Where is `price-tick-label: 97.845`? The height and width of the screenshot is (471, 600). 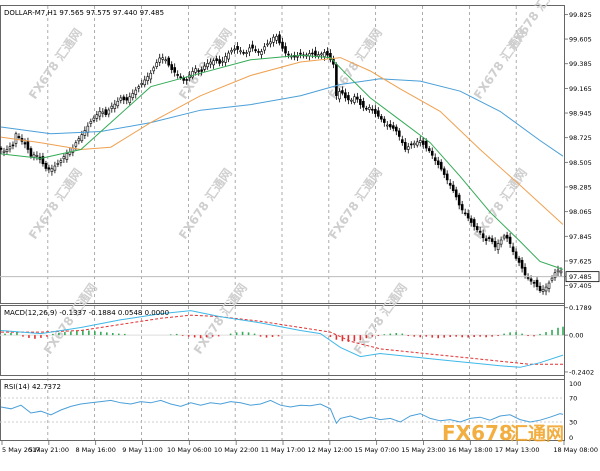 price-tick-label: 97.845 is located at coordinates (580, 237).